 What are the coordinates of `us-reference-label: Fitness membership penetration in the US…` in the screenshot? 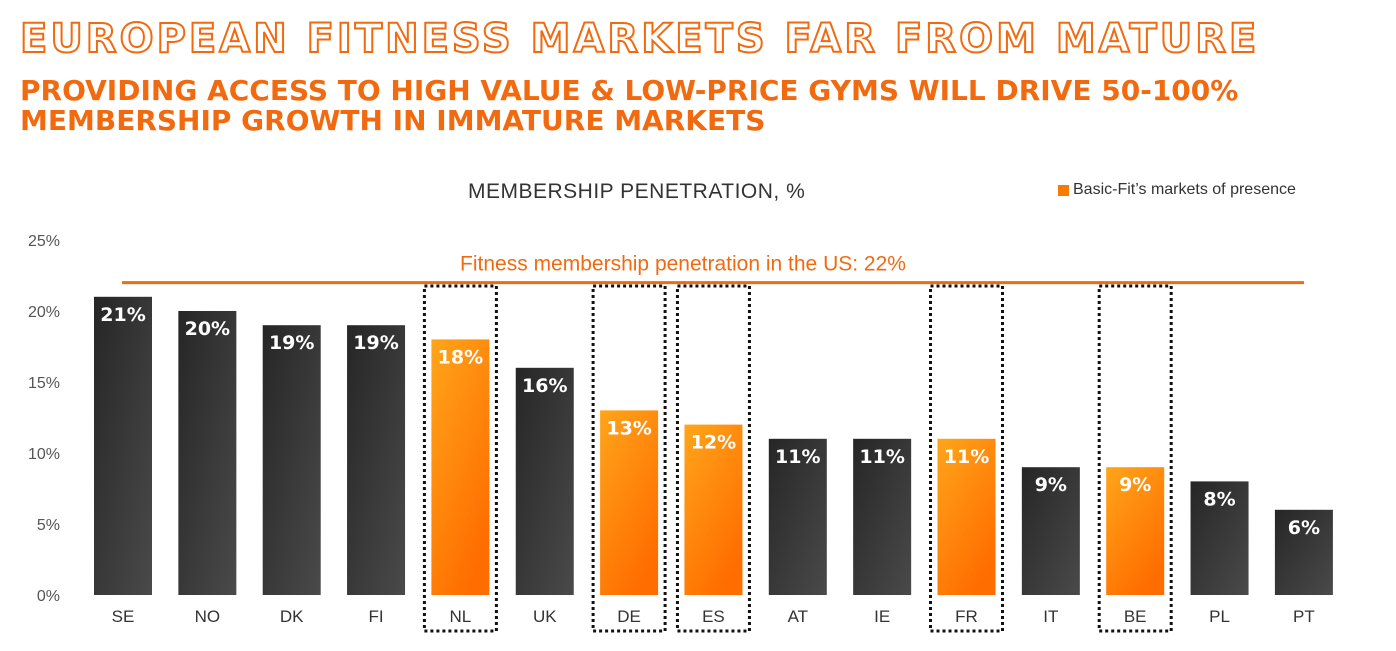 It's located at (683, 264).